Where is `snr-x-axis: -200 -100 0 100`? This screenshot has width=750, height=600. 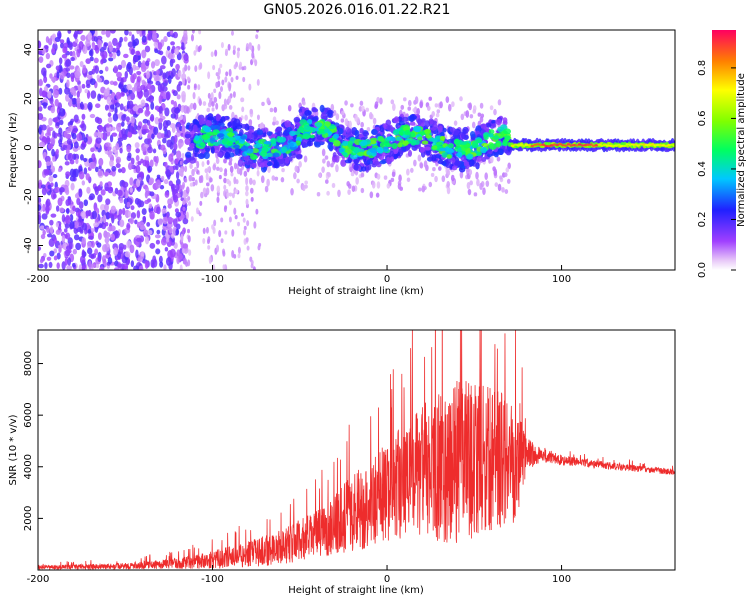 snr-x-axis: -200 -100 0 100 is located at coordinates (299, 575).